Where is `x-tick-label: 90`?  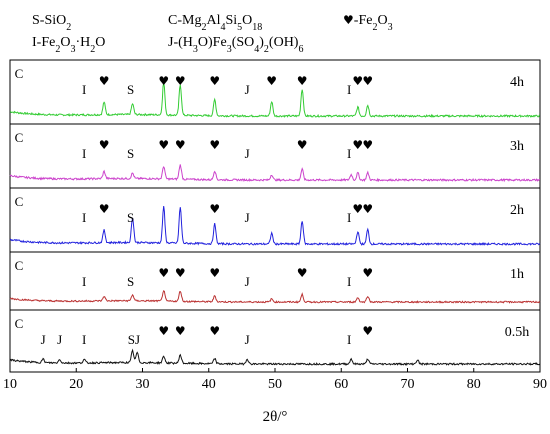
x-tick-label: 90 is located at coordinates (540, 384).